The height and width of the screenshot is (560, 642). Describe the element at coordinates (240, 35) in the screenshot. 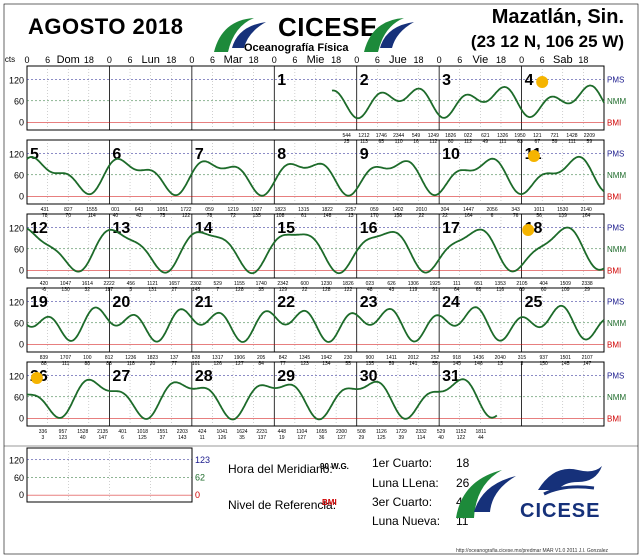

I see `cicese-swoosh-icon` at that location.